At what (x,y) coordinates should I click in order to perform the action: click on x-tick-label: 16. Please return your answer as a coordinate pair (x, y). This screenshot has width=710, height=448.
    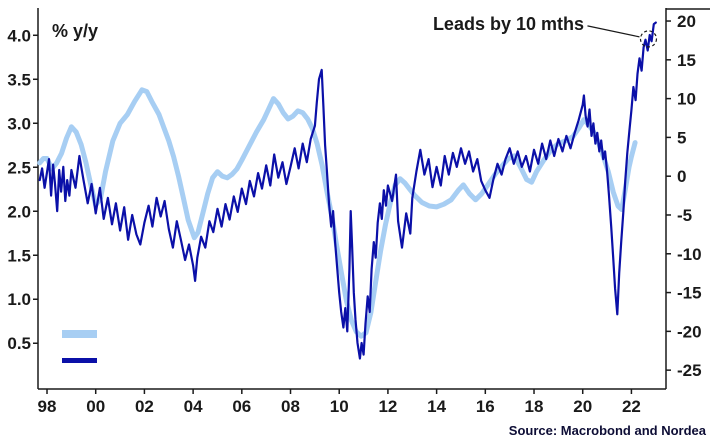
    Looking at the image, I should click on (485, 406).